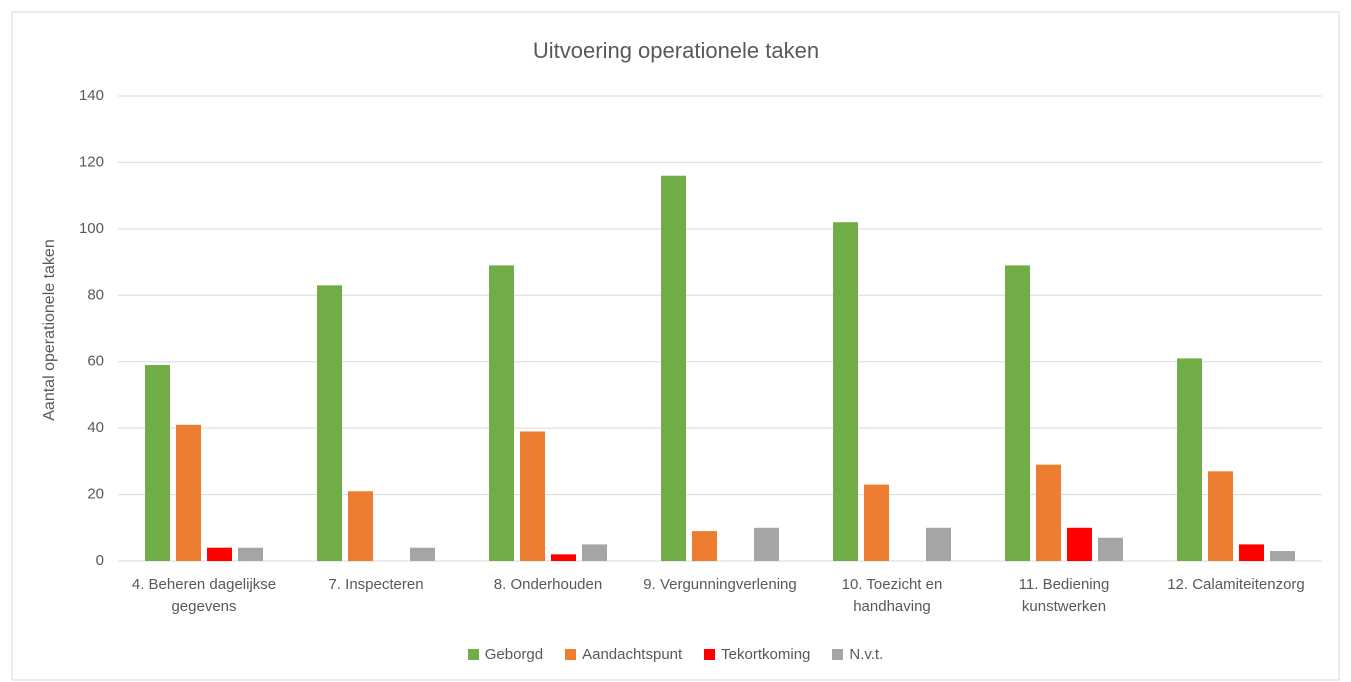 This screenshot has width=1351, height=682. I want to click on y-tick-label: 100, so click(91, 228).